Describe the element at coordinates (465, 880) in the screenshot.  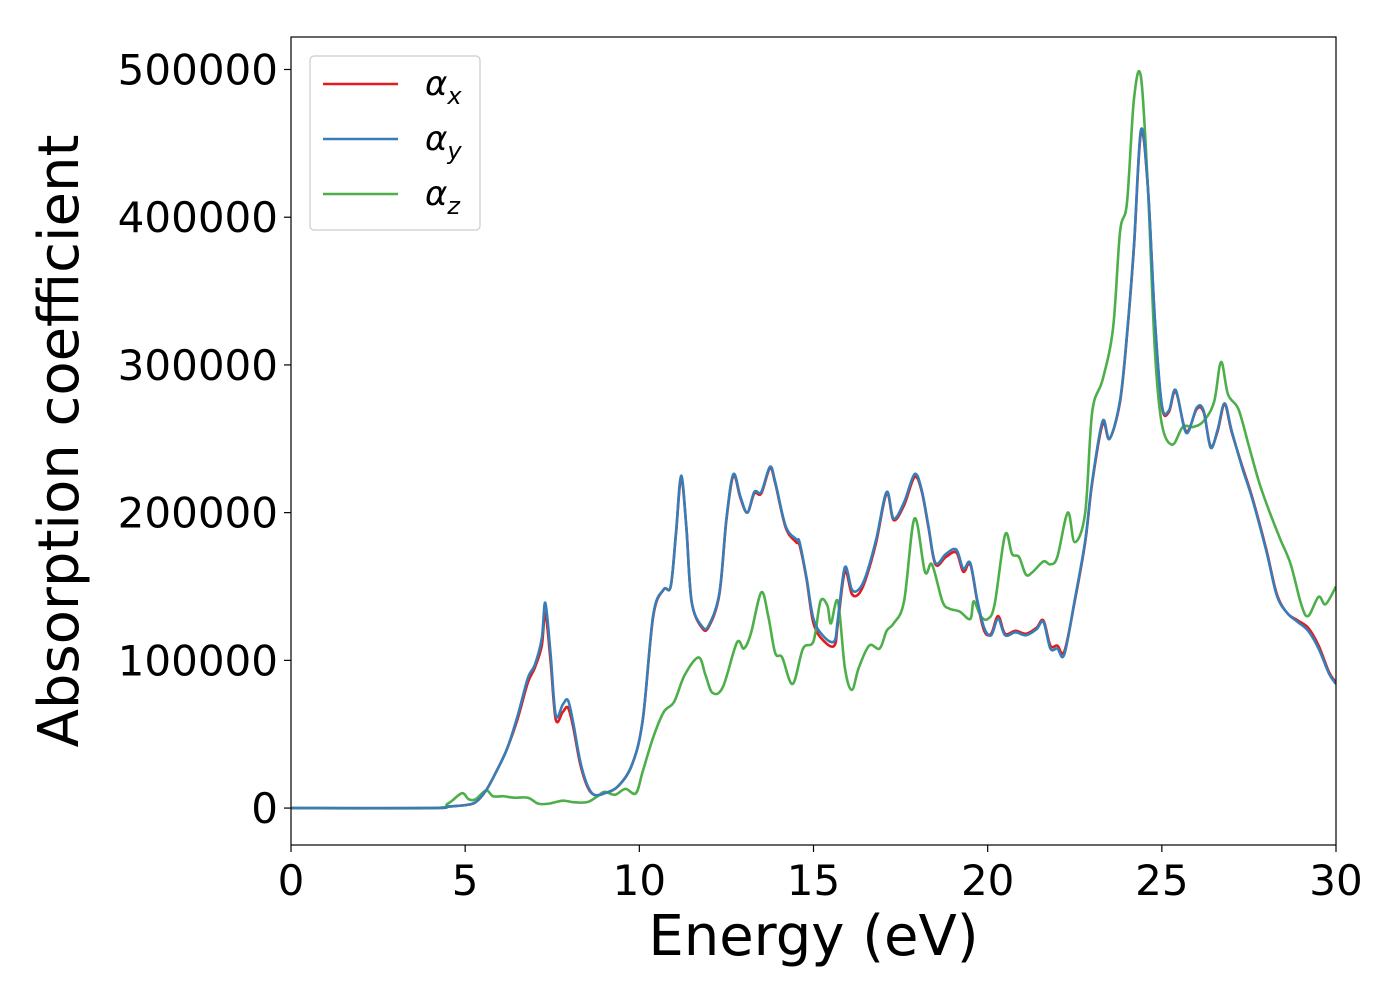
I see `x-tick-label: 5` at that location.